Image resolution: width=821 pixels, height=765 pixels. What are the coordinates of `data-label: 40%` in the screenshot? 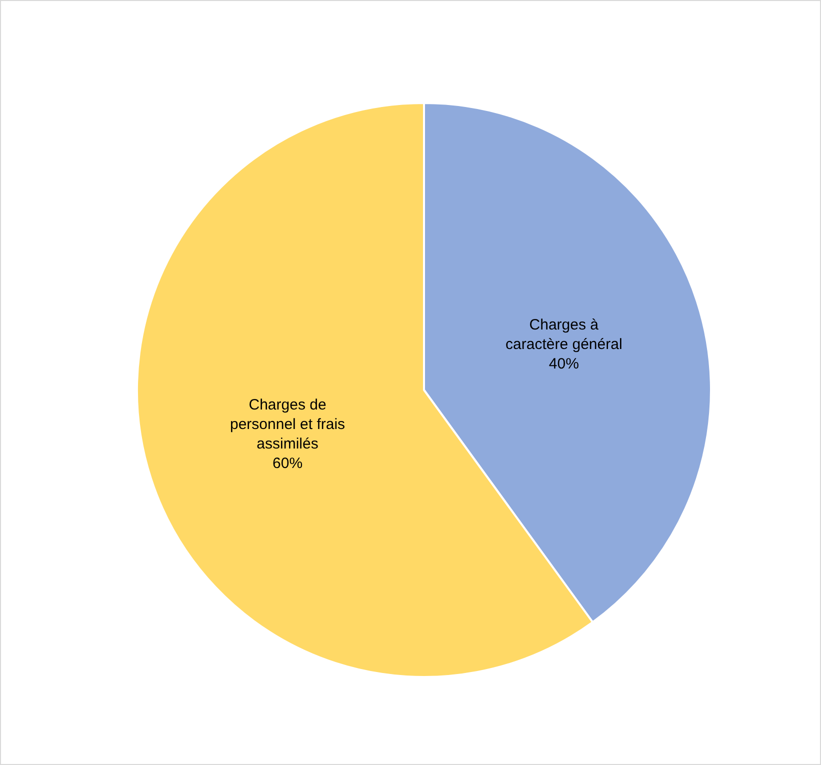 It's located at (563, 364).